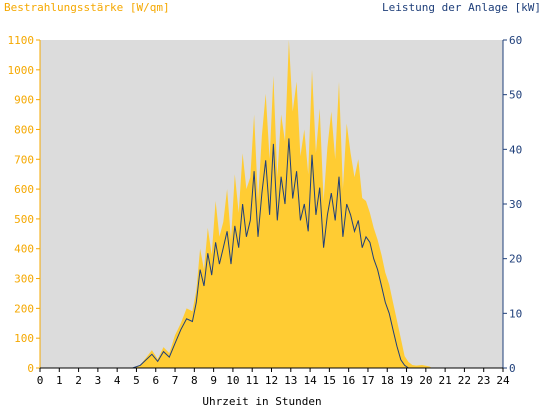 The height and width of the screenshot is (408, 544). What do you see at coordinates (24, 100) in the screenshot?
I see `left-tick-label: 900` at bounding box center [24, 100].